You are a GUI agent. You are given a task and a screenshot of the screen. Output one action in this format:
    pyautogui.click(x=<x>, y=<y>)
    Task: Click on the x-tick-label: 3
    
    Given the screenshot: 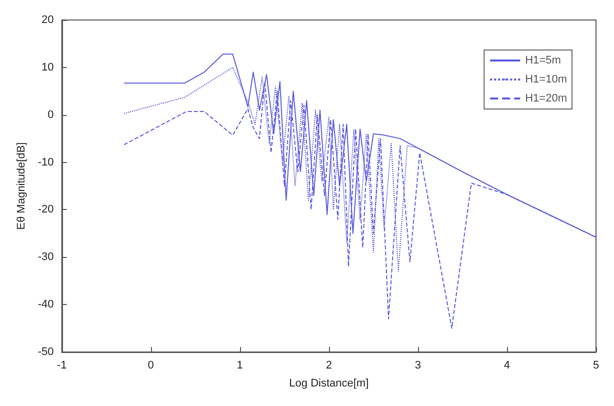 What is the action you would take?
    pyautogui.click(x=417, y=366)
    